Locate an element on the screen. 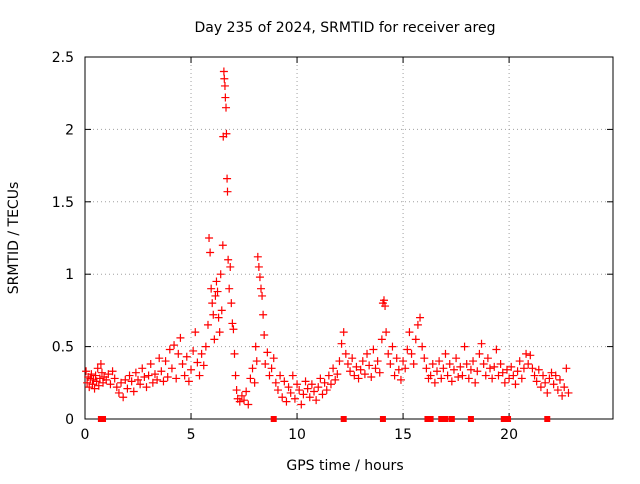  y-tick-label: 2.5 is located at coordinates (63, 58).